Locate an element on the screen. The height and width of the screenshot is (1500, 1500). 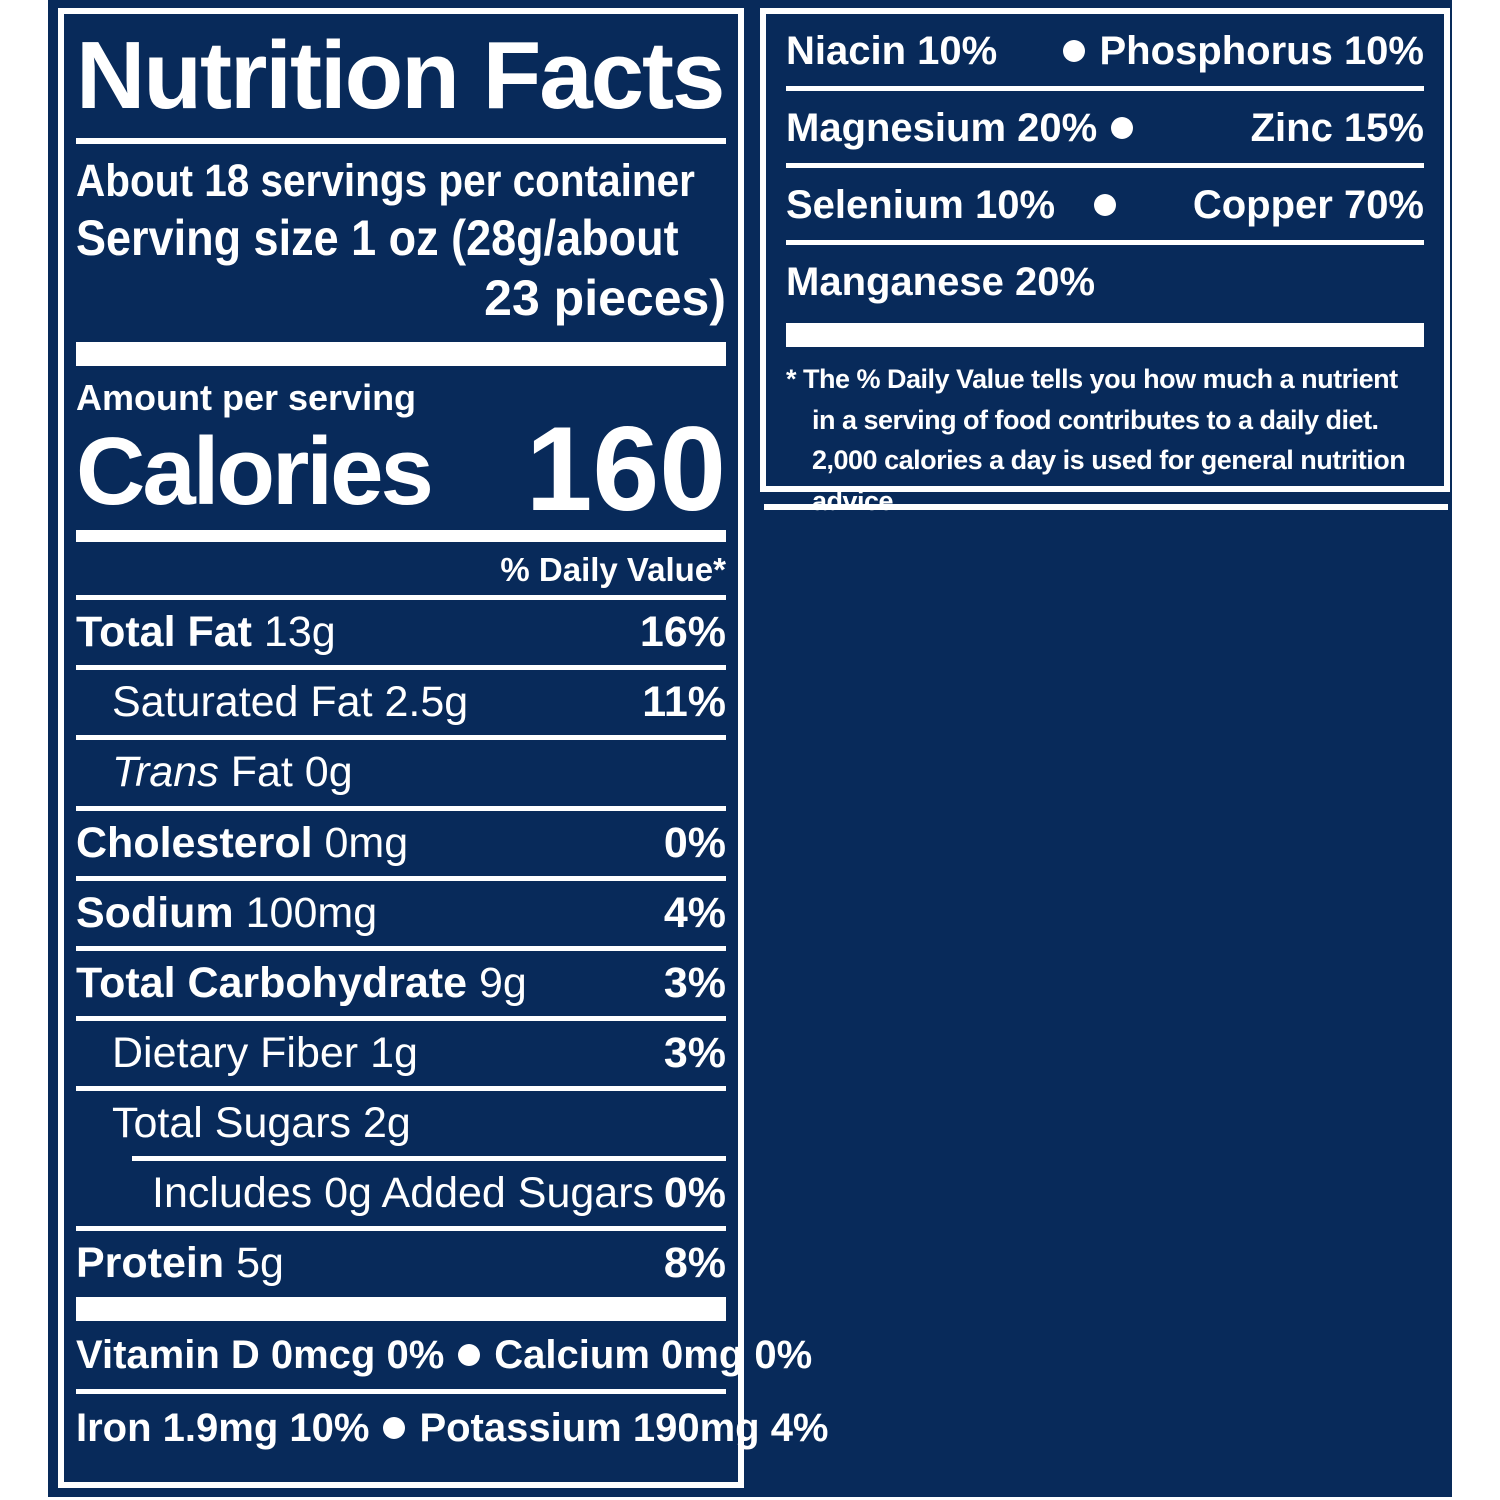
vitamin-row-1: Vitamin D 0mcg 0% Calcium 0mg 0% is located at coordinates (444, 1354).